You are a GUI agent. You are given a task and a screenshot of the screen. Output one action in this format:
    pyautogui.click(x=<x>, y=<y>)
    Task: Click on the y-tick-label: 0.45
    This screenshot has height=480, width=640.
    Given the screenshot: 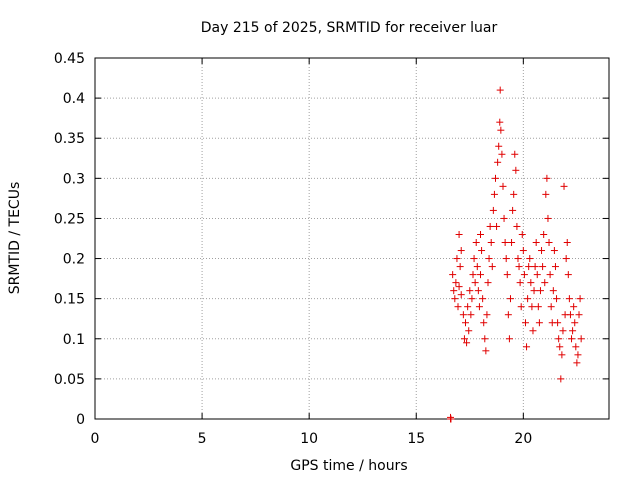 What is the action you would take?
    pyautogui.click(x=69, y=59)
    